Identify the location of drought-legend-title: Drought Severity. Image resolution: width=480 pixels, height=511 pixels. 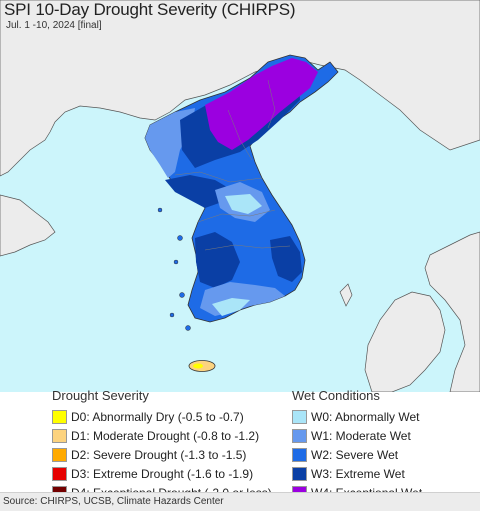
(100, 395).